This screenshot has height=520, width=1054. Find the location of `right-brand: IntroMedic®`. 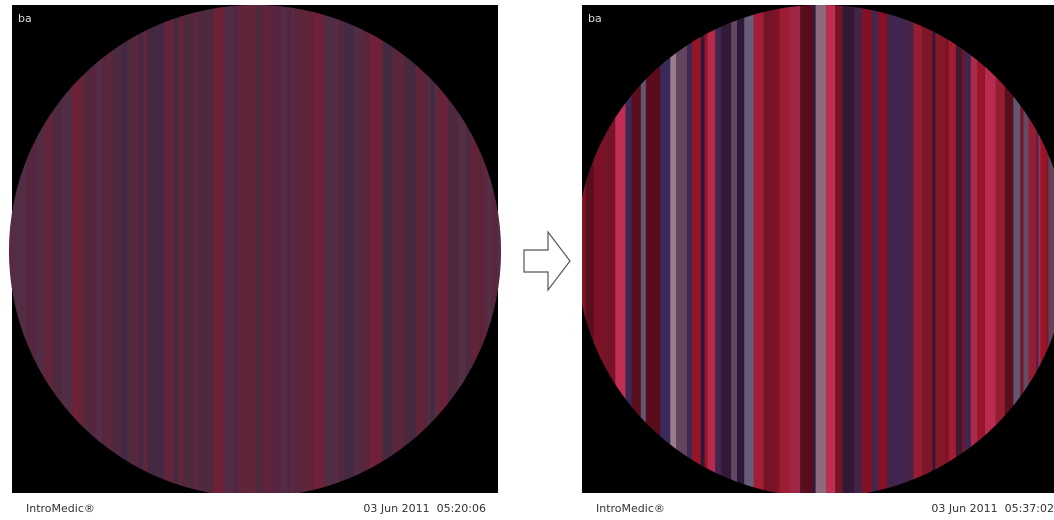

right-brand: IntroMedic® is located at coordinates (630, 508).